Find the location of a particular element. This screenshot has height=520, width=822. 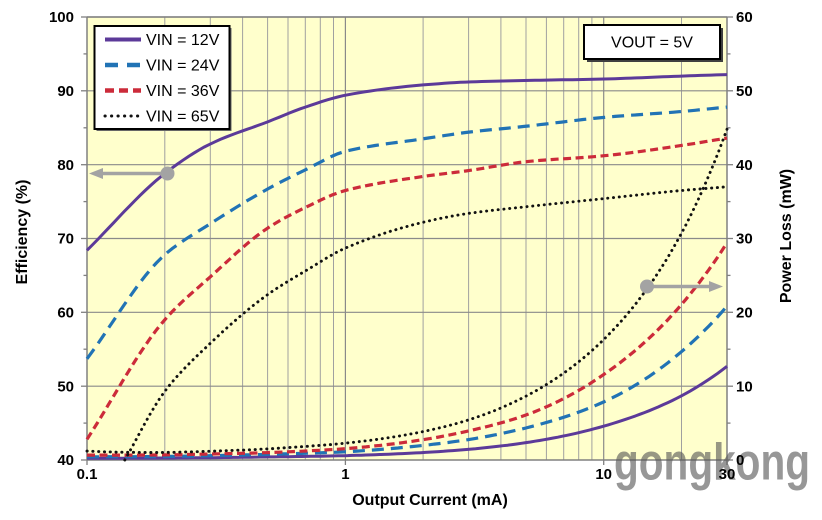

svg-text: VIN = 36V is located at coordinates (183, 91).